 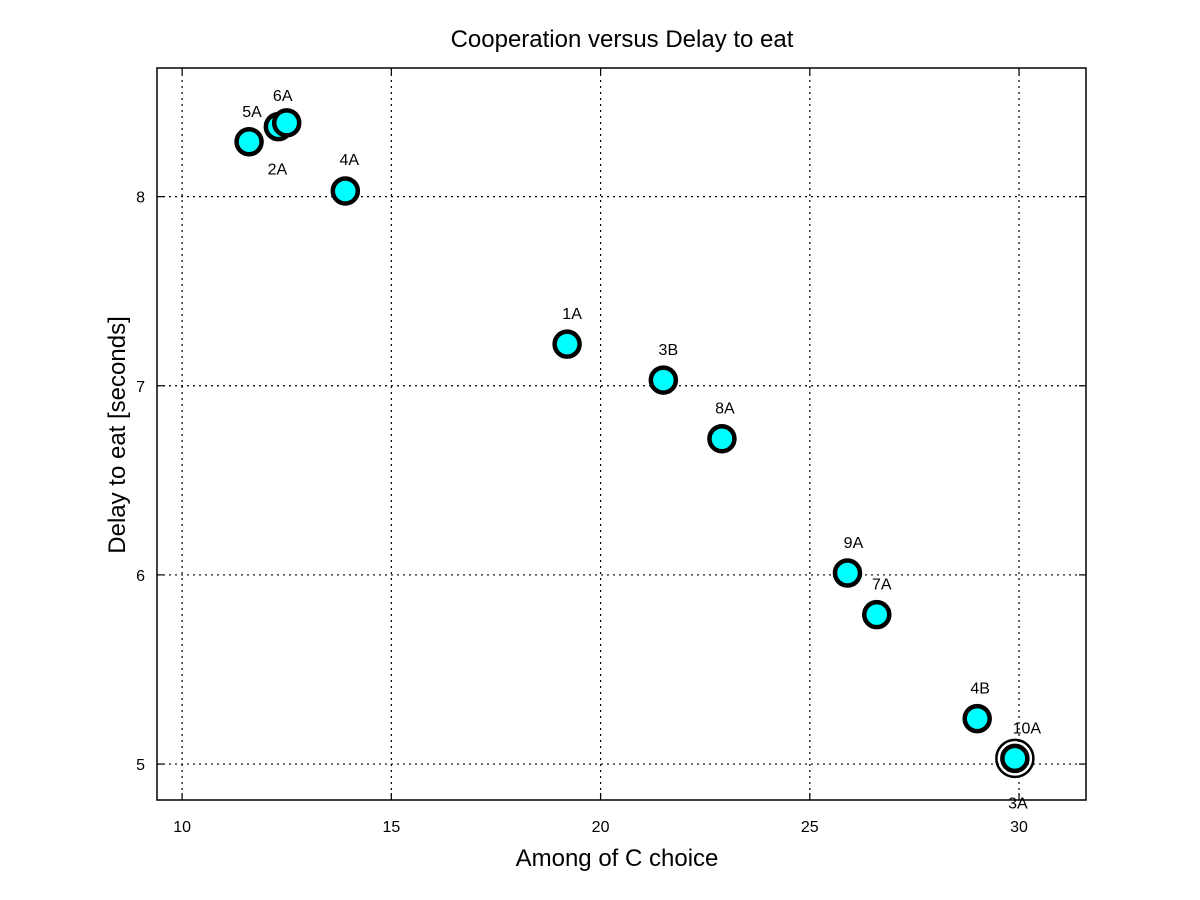 I want to click on y-tick-label: 5, so click(x=140, y=765).